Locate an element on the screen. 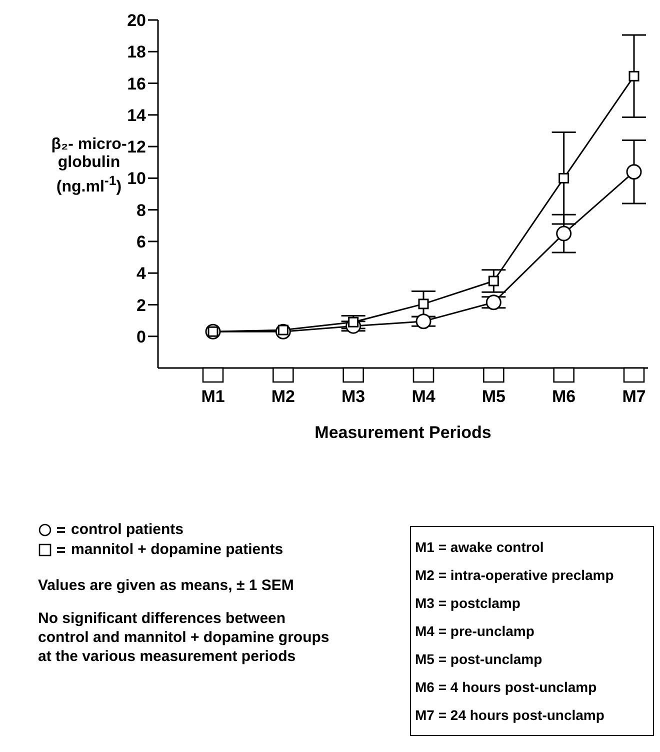  x-tick-label: M1 is located at coordinates (213, 396).